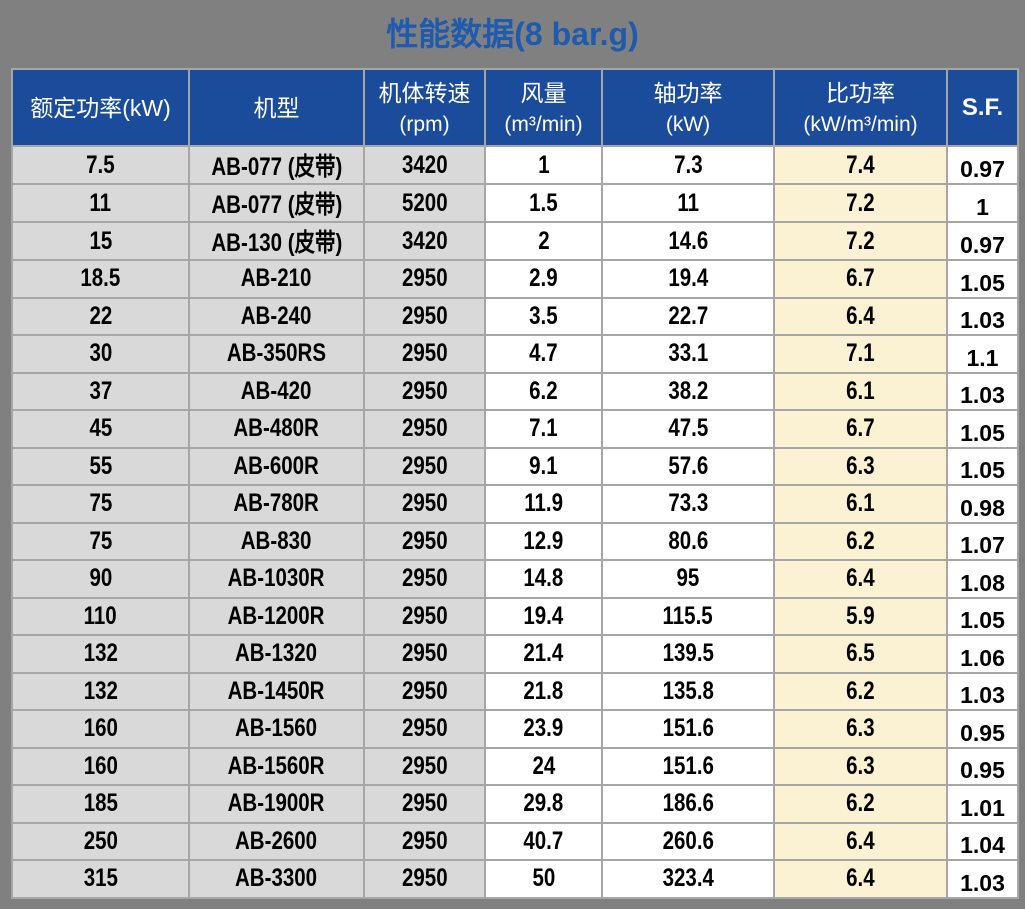 The image size is (1025, 909). I want to click on table-cell: 6.1, so click(860, 504).